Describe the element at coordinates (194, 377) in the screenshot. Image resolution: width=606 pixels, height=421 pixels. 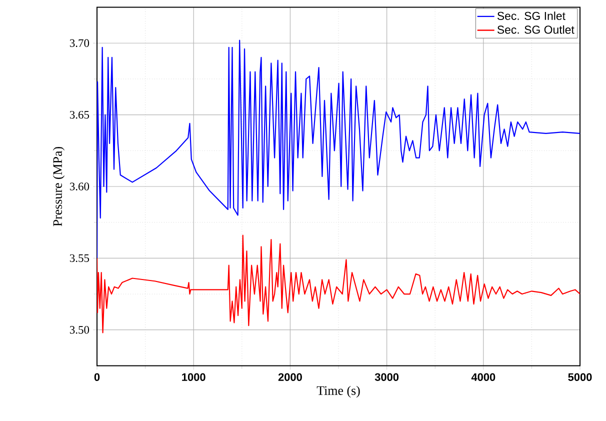
I see `x-tick-label: 1000` at that location.